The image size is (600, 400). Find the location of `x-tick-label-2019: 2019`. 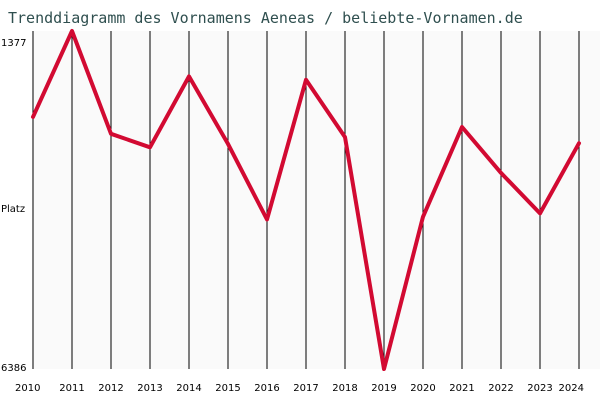

x-tick-label-2019: 2019 is located at coordinates (383, 388).